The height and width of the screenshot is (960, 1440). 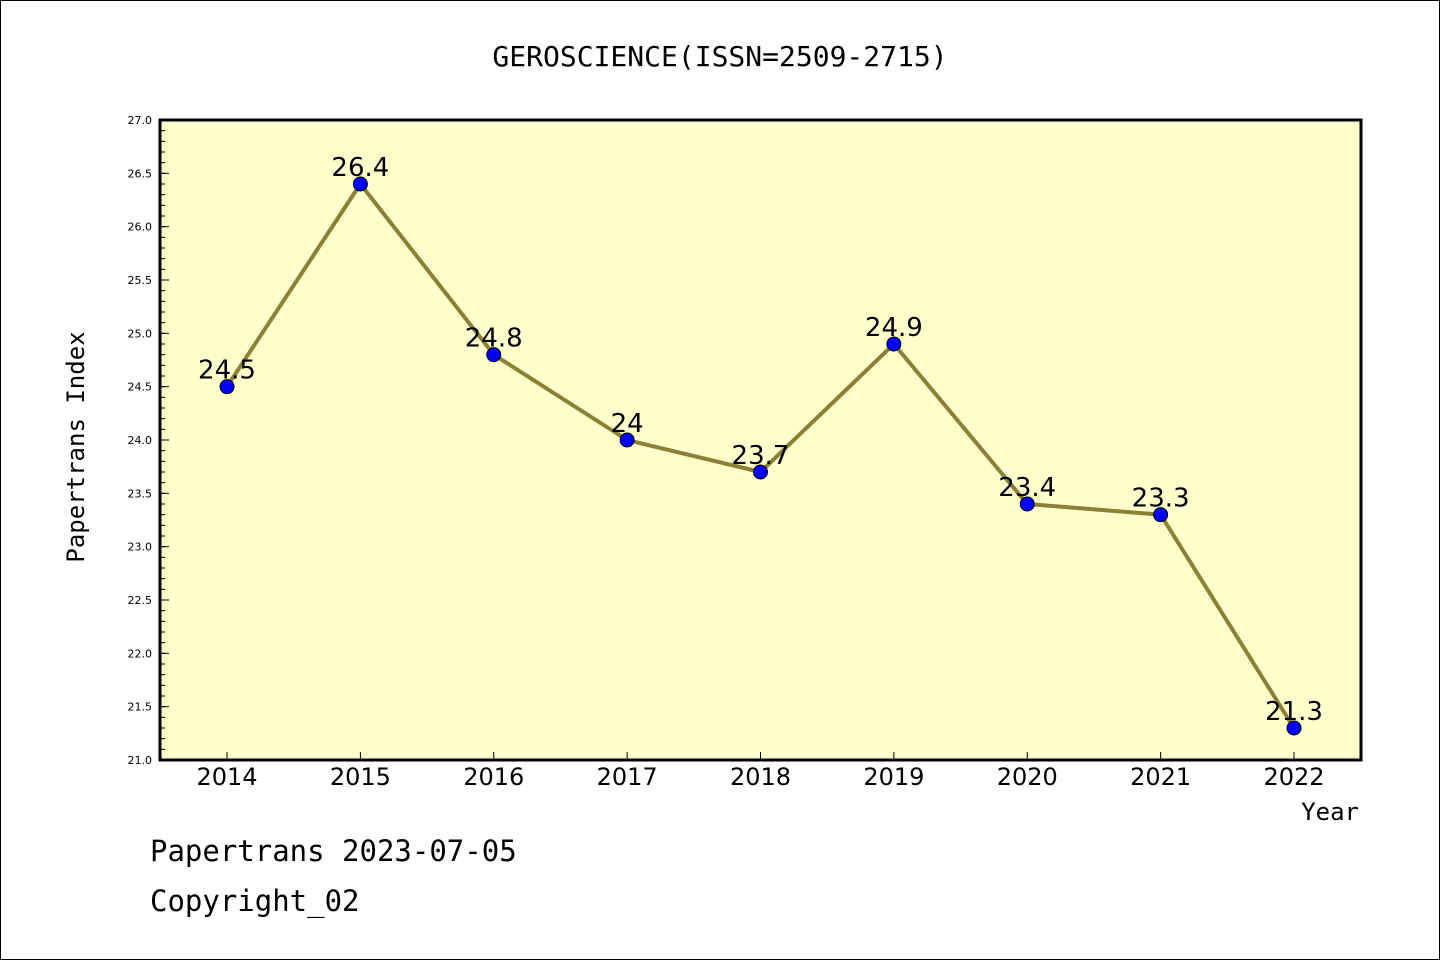 What do you see at coordinates (76, 446) in the screenshot?
I see `y-axis-title: Papertrans Index` at bounding box center [76, 446].